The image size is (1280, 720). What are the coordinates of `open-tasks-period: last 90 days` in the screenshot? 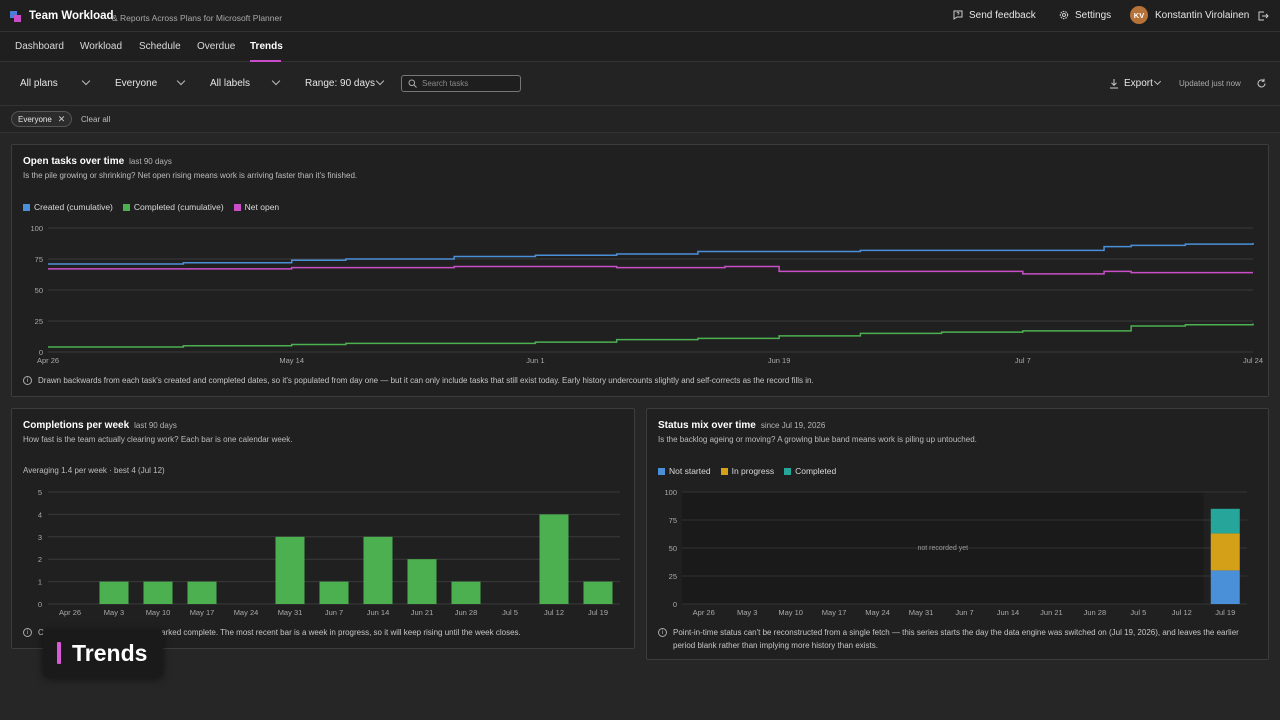 It's located at (150, 161).